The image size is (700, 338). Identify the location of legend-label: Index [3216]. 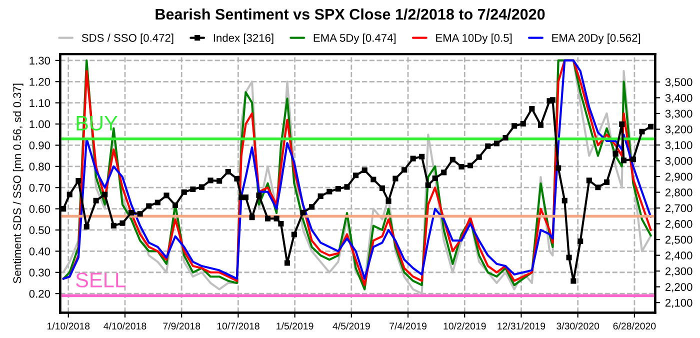
(244, 39).